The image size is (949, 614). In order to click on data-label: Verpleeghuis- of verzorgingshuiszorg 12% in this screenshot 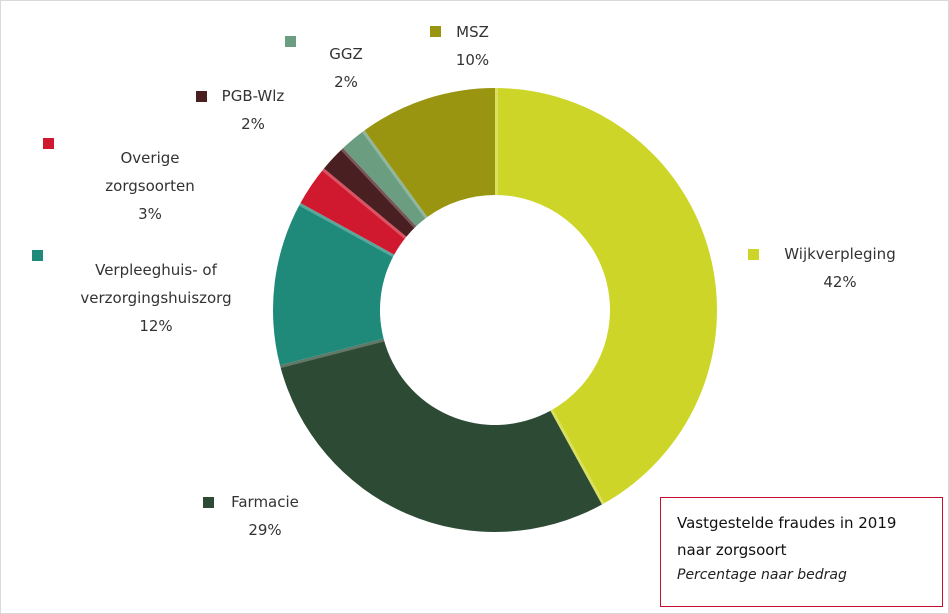, I will do `click(152, 295)`.